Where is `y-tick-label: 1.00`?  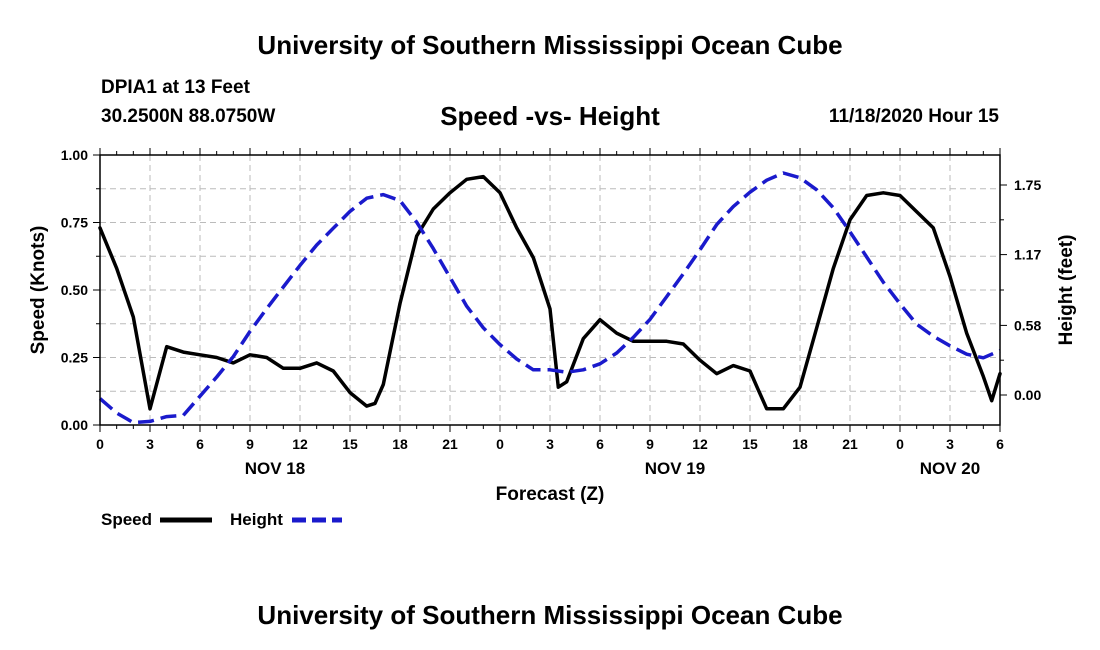
y-tick-label: 1.00 is located at coordinates (74, 155).